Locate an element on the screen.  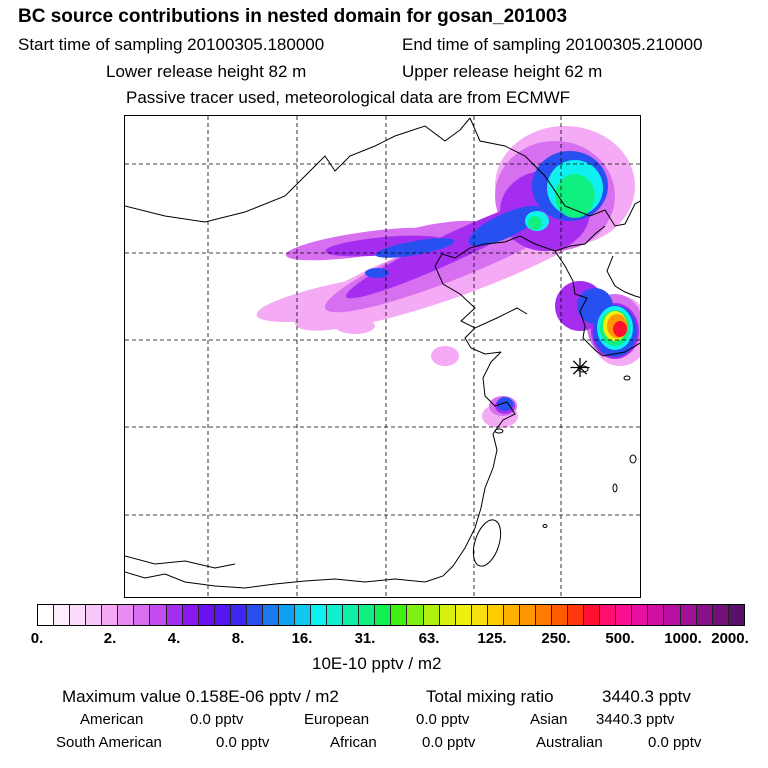
colorbar-units: 10E-10 pptv / m2 is located at coordinates (377, 663).